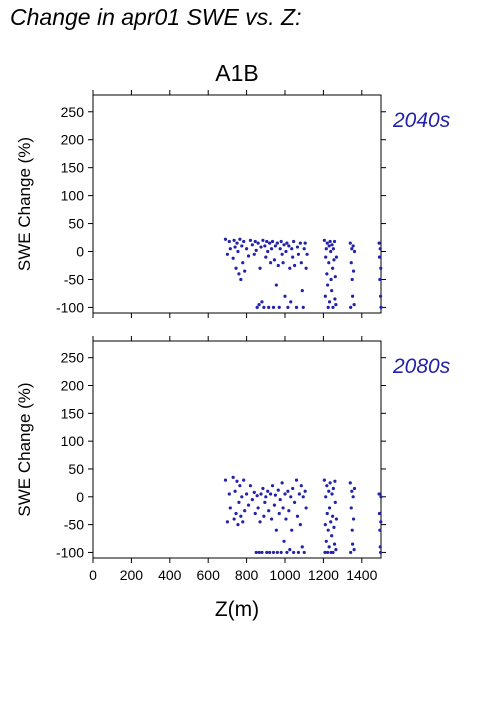  What do you see at coordinates (93, 575) in the screenshot?
I see `x-tick-label: 0` at bounding box center [93, 575].